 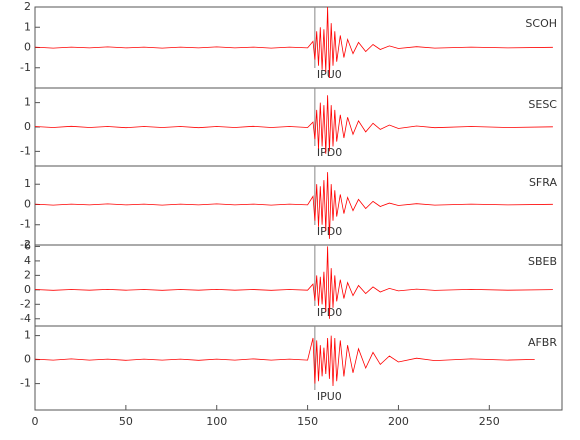 I want to click on station-label: AFBR, so click(x=542, y=342).